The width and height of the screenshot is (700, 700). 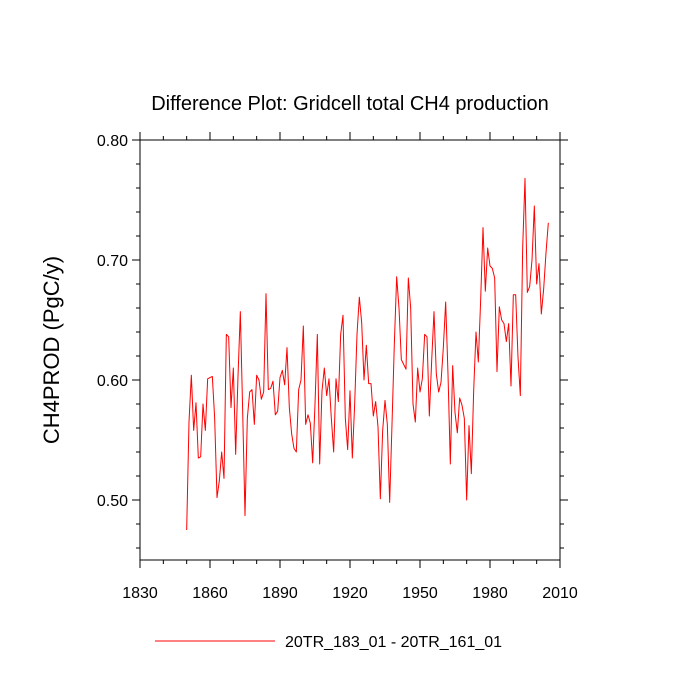 What do you see at coordinates (490, 593) in the screenshot?
I see `x-tick-label: 1980` at bounding box center [490, 593].